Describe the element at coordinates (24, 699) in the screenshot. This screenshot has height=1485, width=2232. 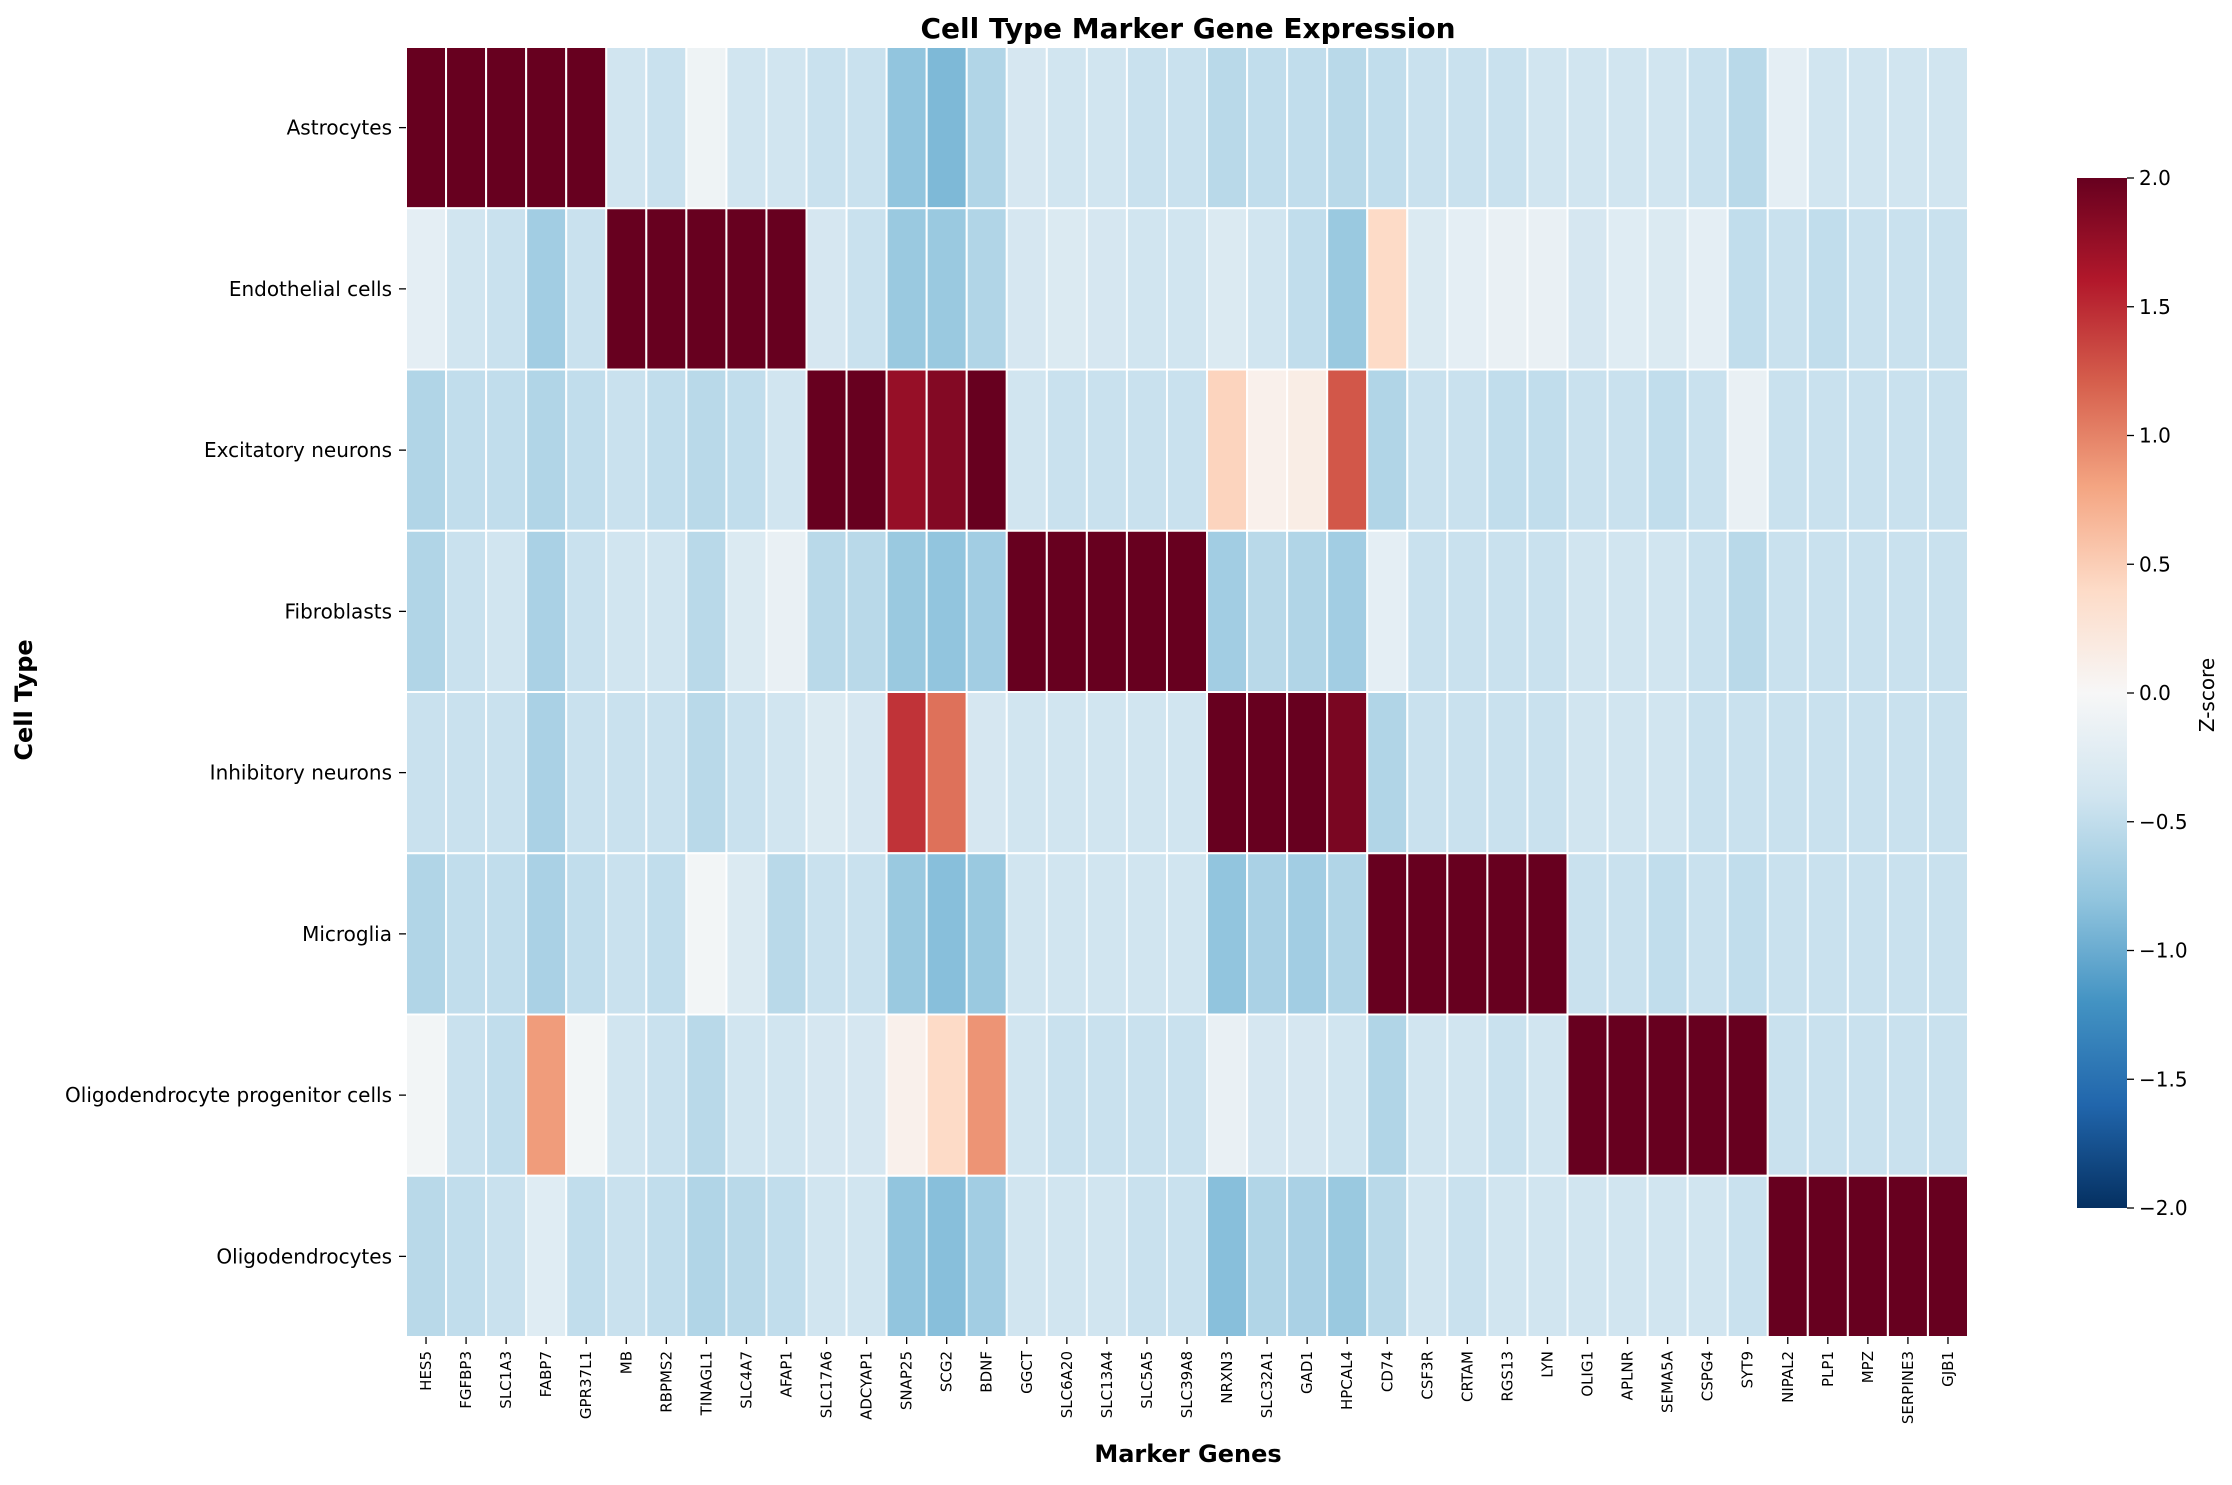
I see `y-axis-label: Cell Type` at that location.